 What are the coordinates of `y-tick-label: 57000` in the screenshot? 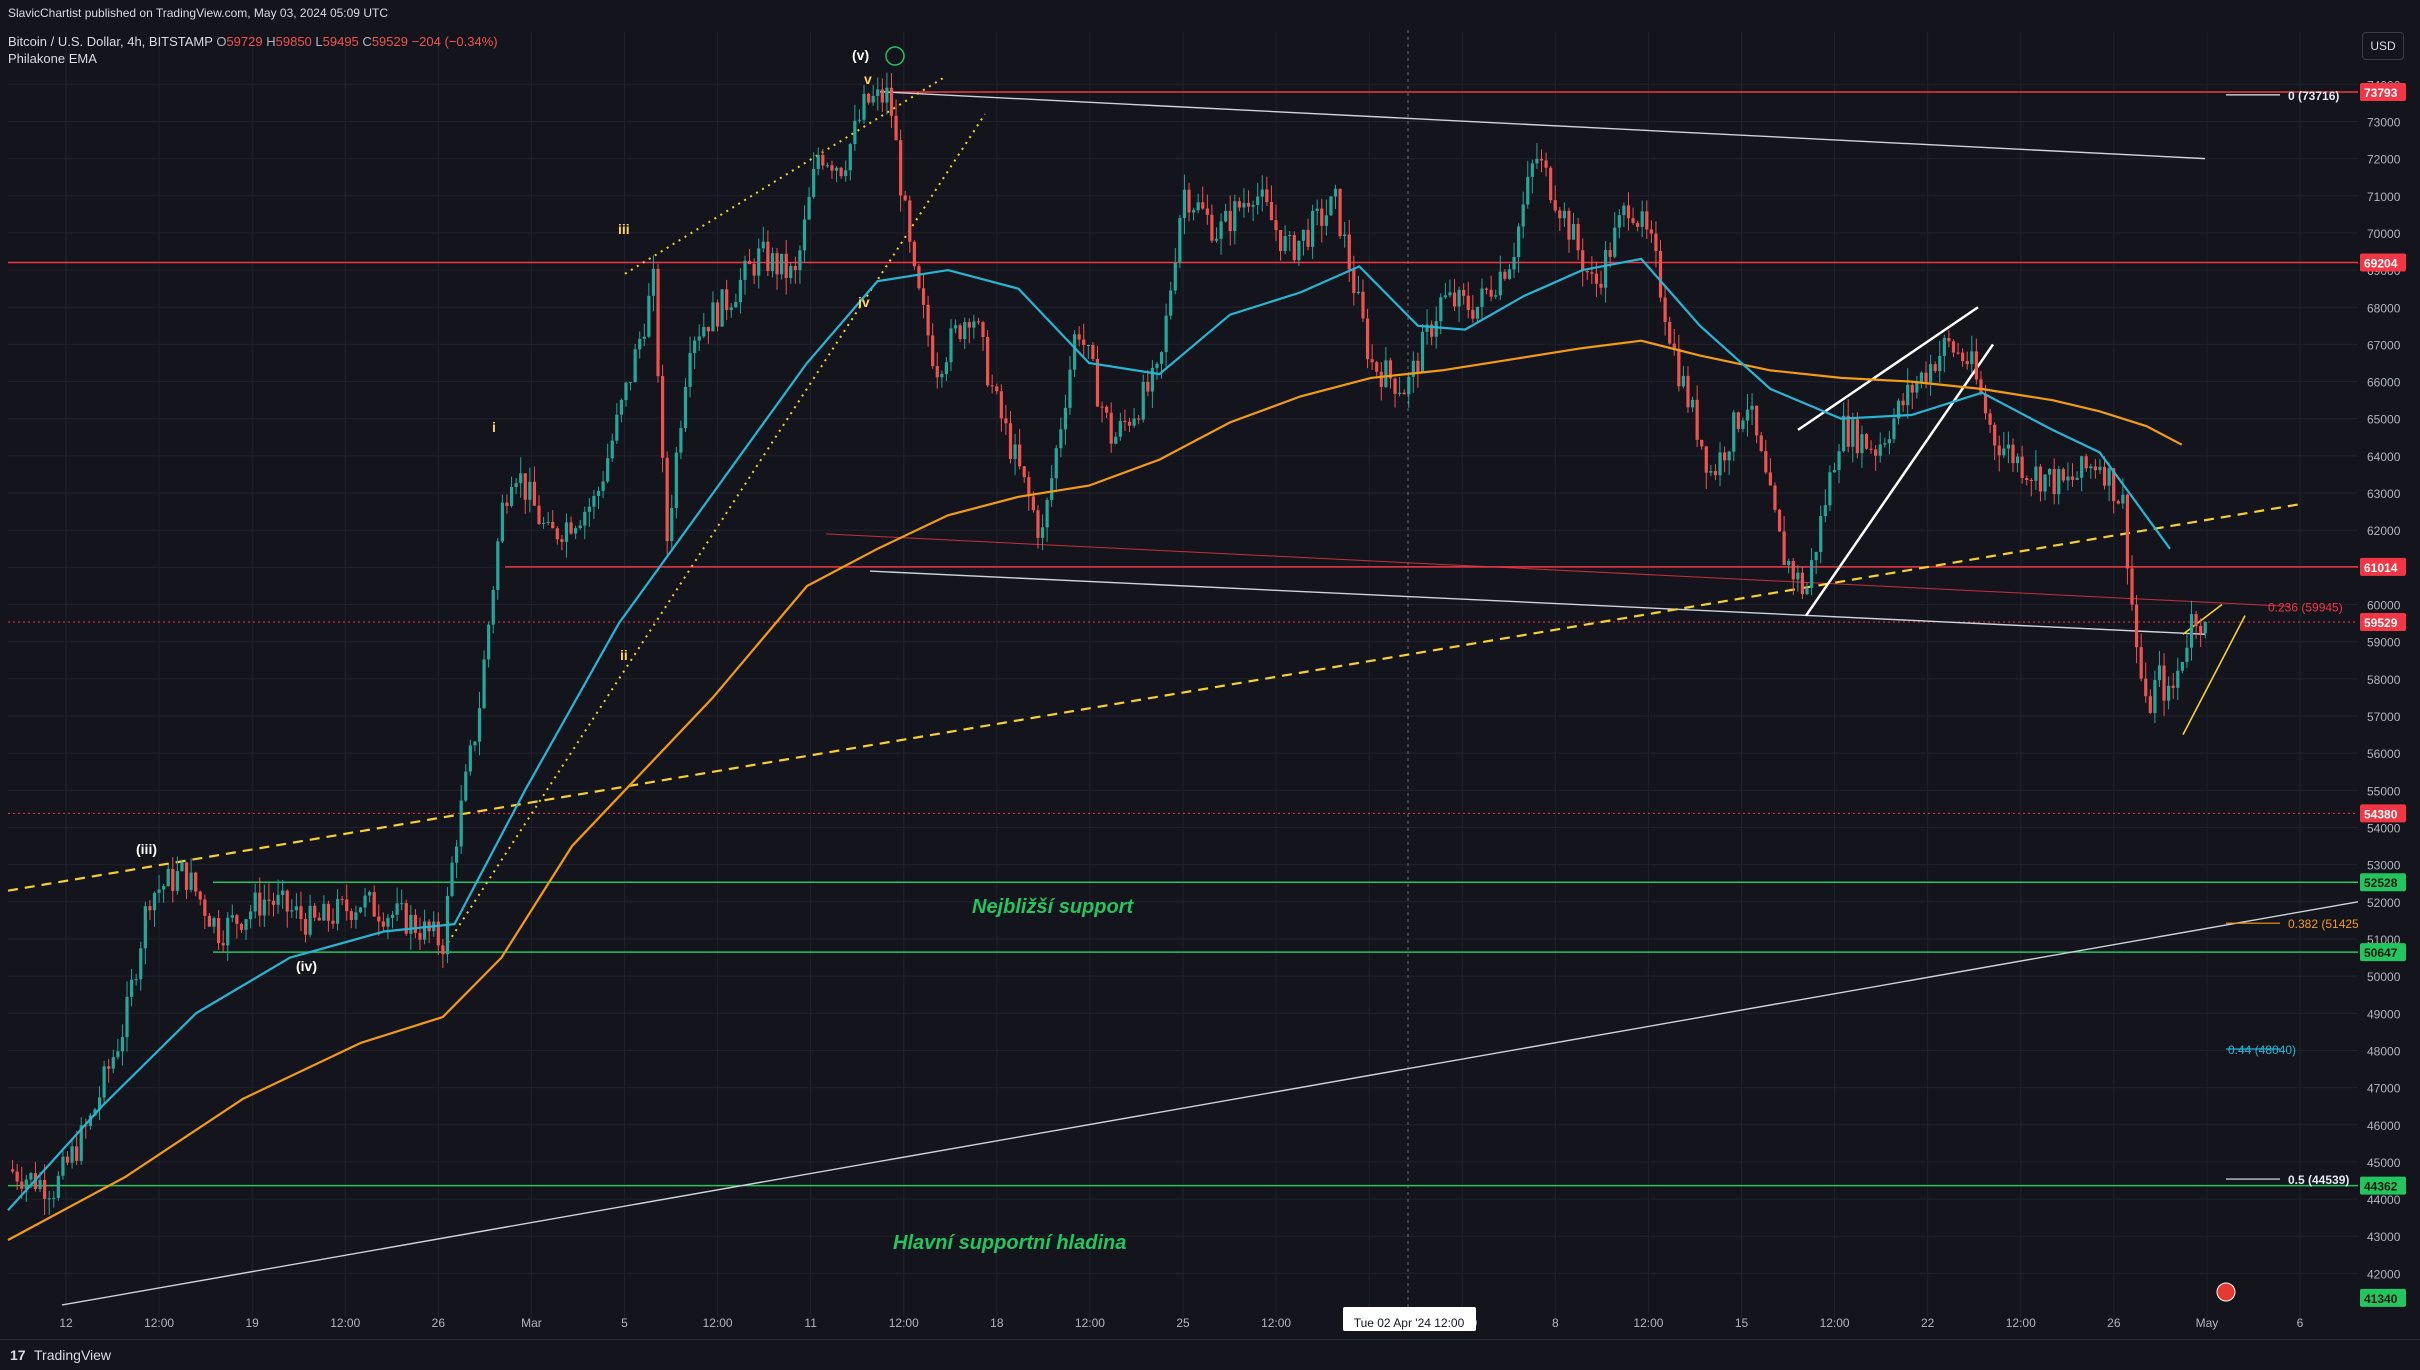 It's located at (2384, 717).